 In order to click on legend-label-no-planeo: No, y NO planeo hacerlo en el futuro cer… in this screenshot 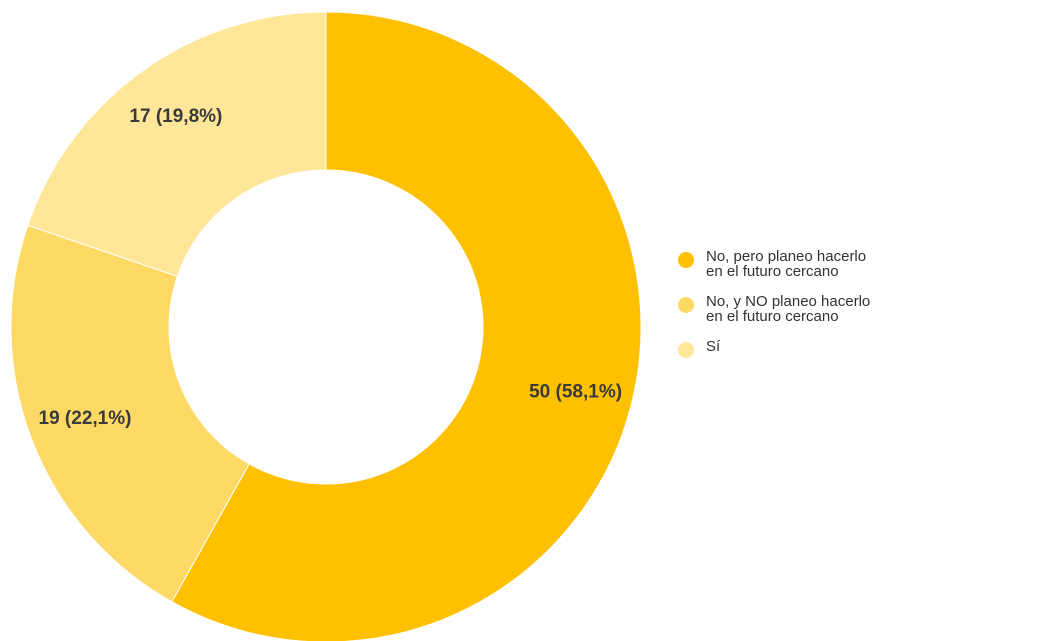, I will do `click(788, 309)`.